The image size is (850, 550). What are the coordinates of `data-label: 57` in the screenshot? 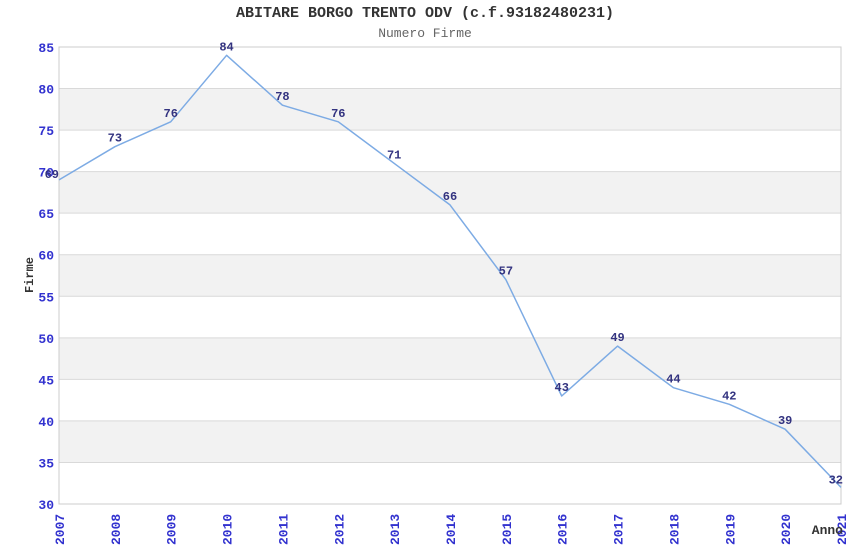 It's located at (506, 272).